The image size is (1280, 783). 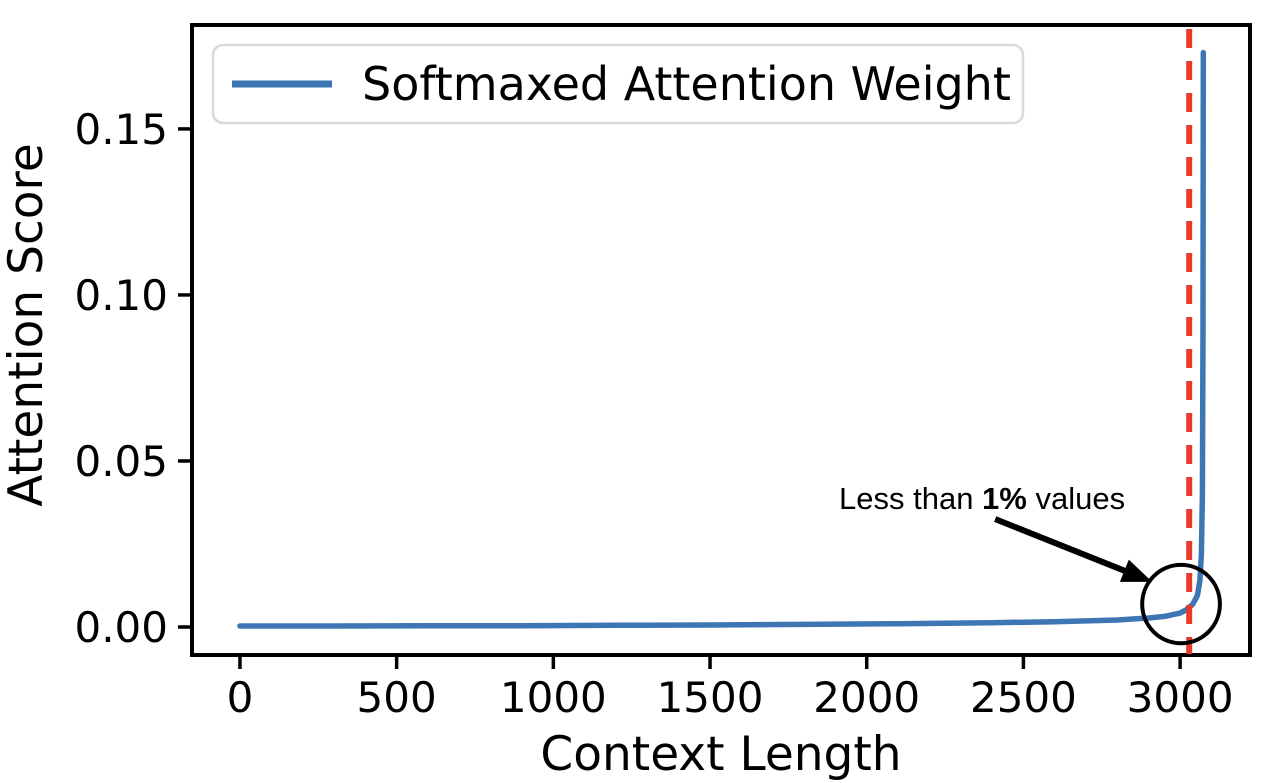 What do you see at coordinates (866, 697) in the screenshot?
I see `x-tick-label: 2000` at bounding box center [866, 697].